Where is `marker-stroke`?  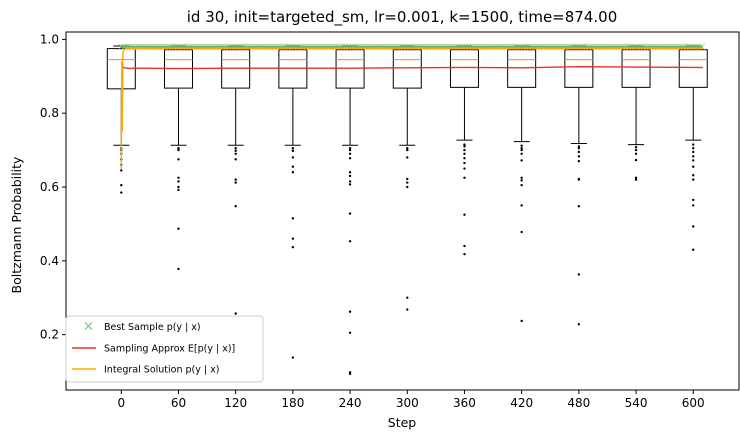 marker-stroke is located at coordinates (124, 47).